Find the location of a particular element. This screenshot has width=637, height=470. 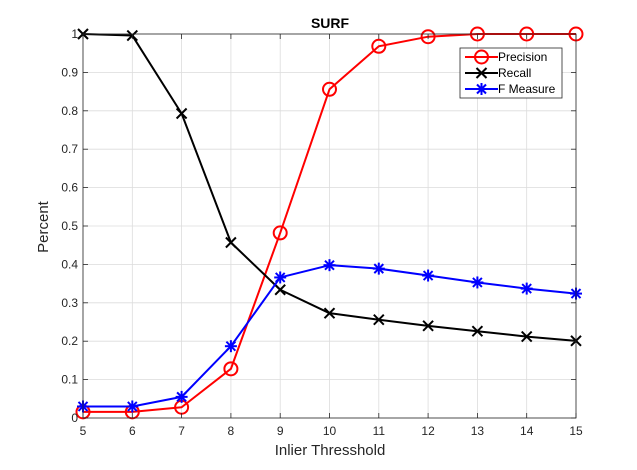

legend-item-precision: Precision is located at coordinates (506, 57).